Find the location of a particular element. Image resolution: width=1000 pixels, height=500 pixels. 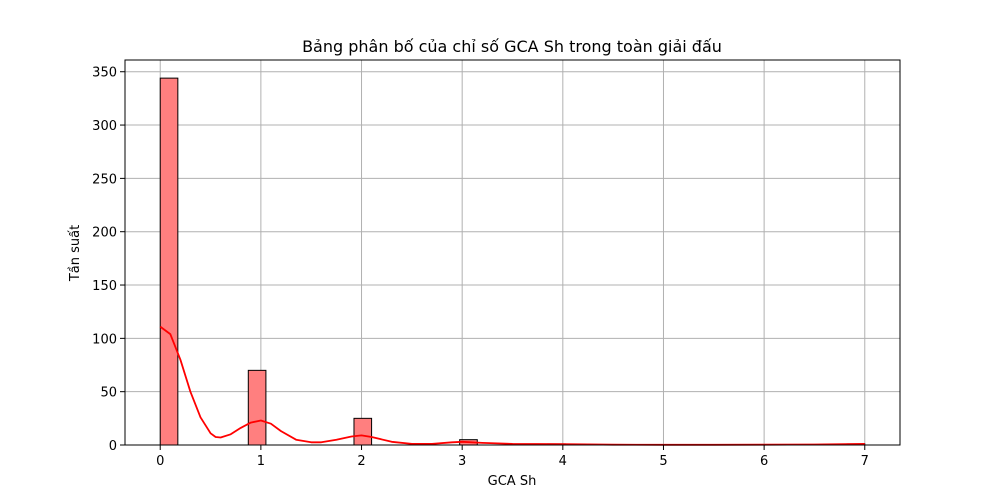

y-tick-label: 250 is located at coordinates (104, 179).